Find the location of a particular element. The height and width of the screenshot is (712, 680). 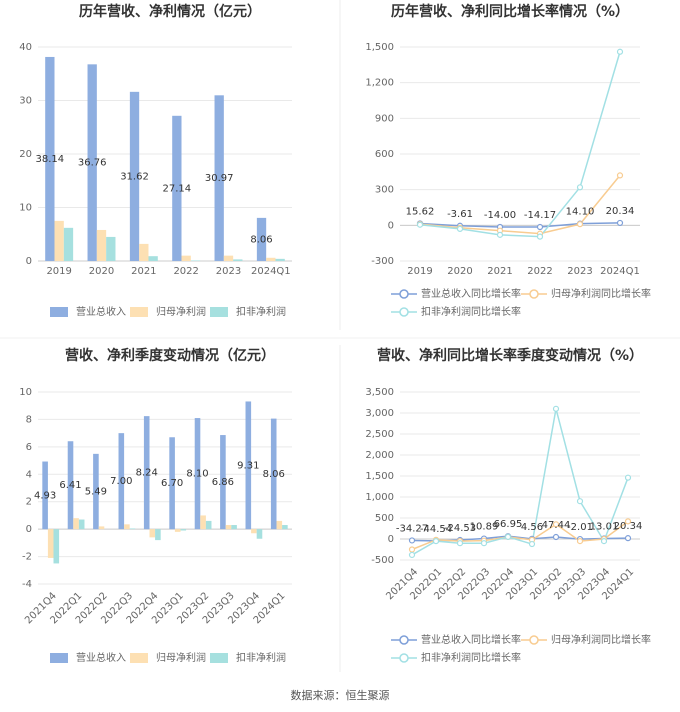

x-tick-label: 2023 is located at coordinates (228, 271).